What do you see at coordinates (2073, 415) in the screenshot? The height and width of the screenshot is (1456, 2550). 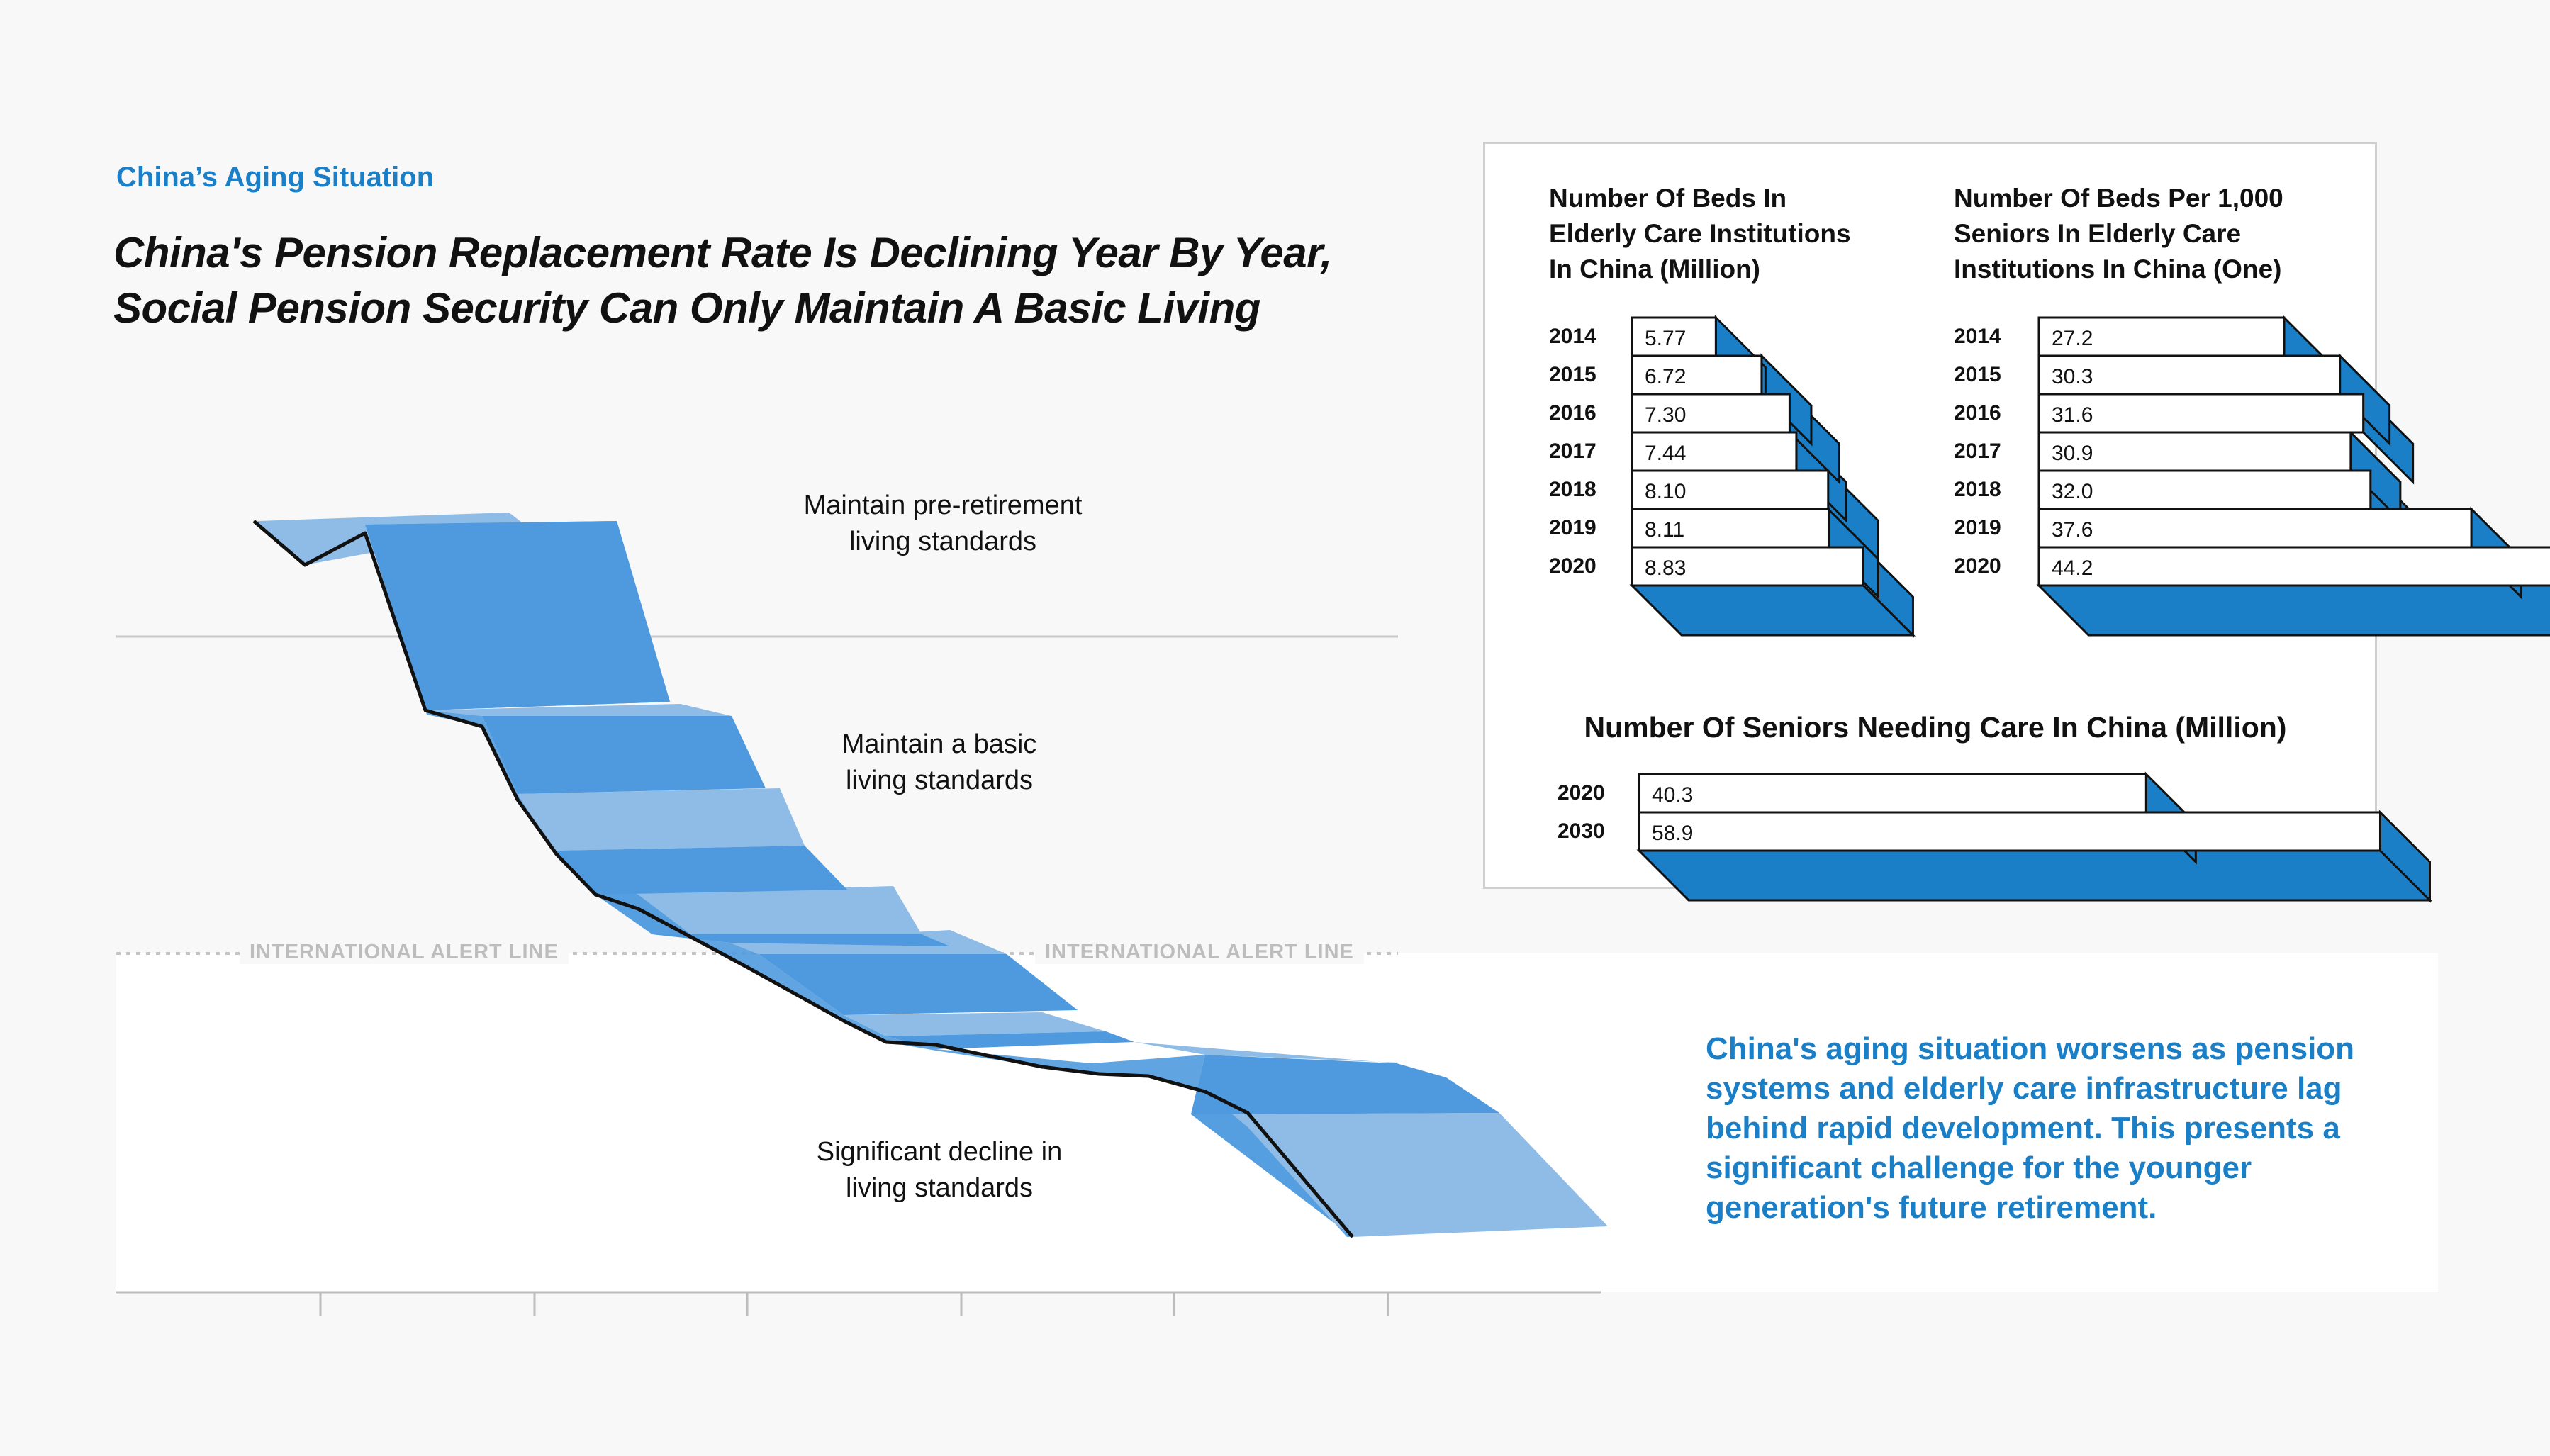 I see `bar-value-label: 31.6` at bounding box center [2073, 415].